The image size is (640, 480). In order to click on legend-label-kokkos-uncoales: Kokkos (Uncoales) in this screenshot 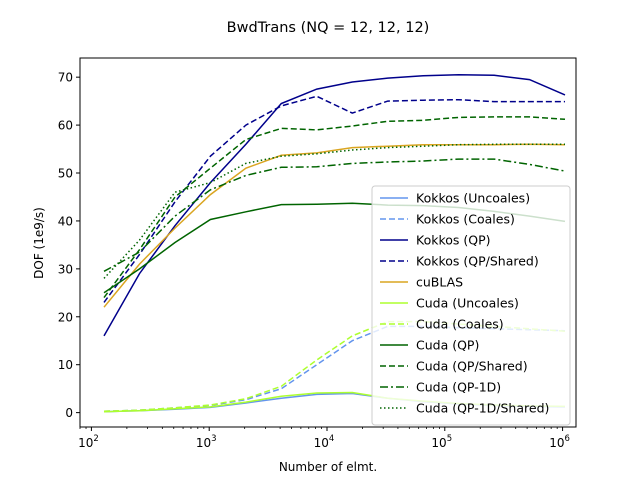, I will do `click(473, 198)`.